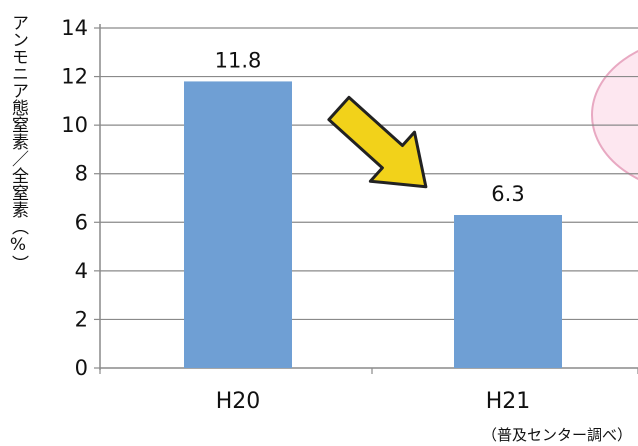 This screenshot has width=638, height=446. Describe the element at coordinates (81, 222) in the screenshot. I see `y-tick-label: 6` at that location.